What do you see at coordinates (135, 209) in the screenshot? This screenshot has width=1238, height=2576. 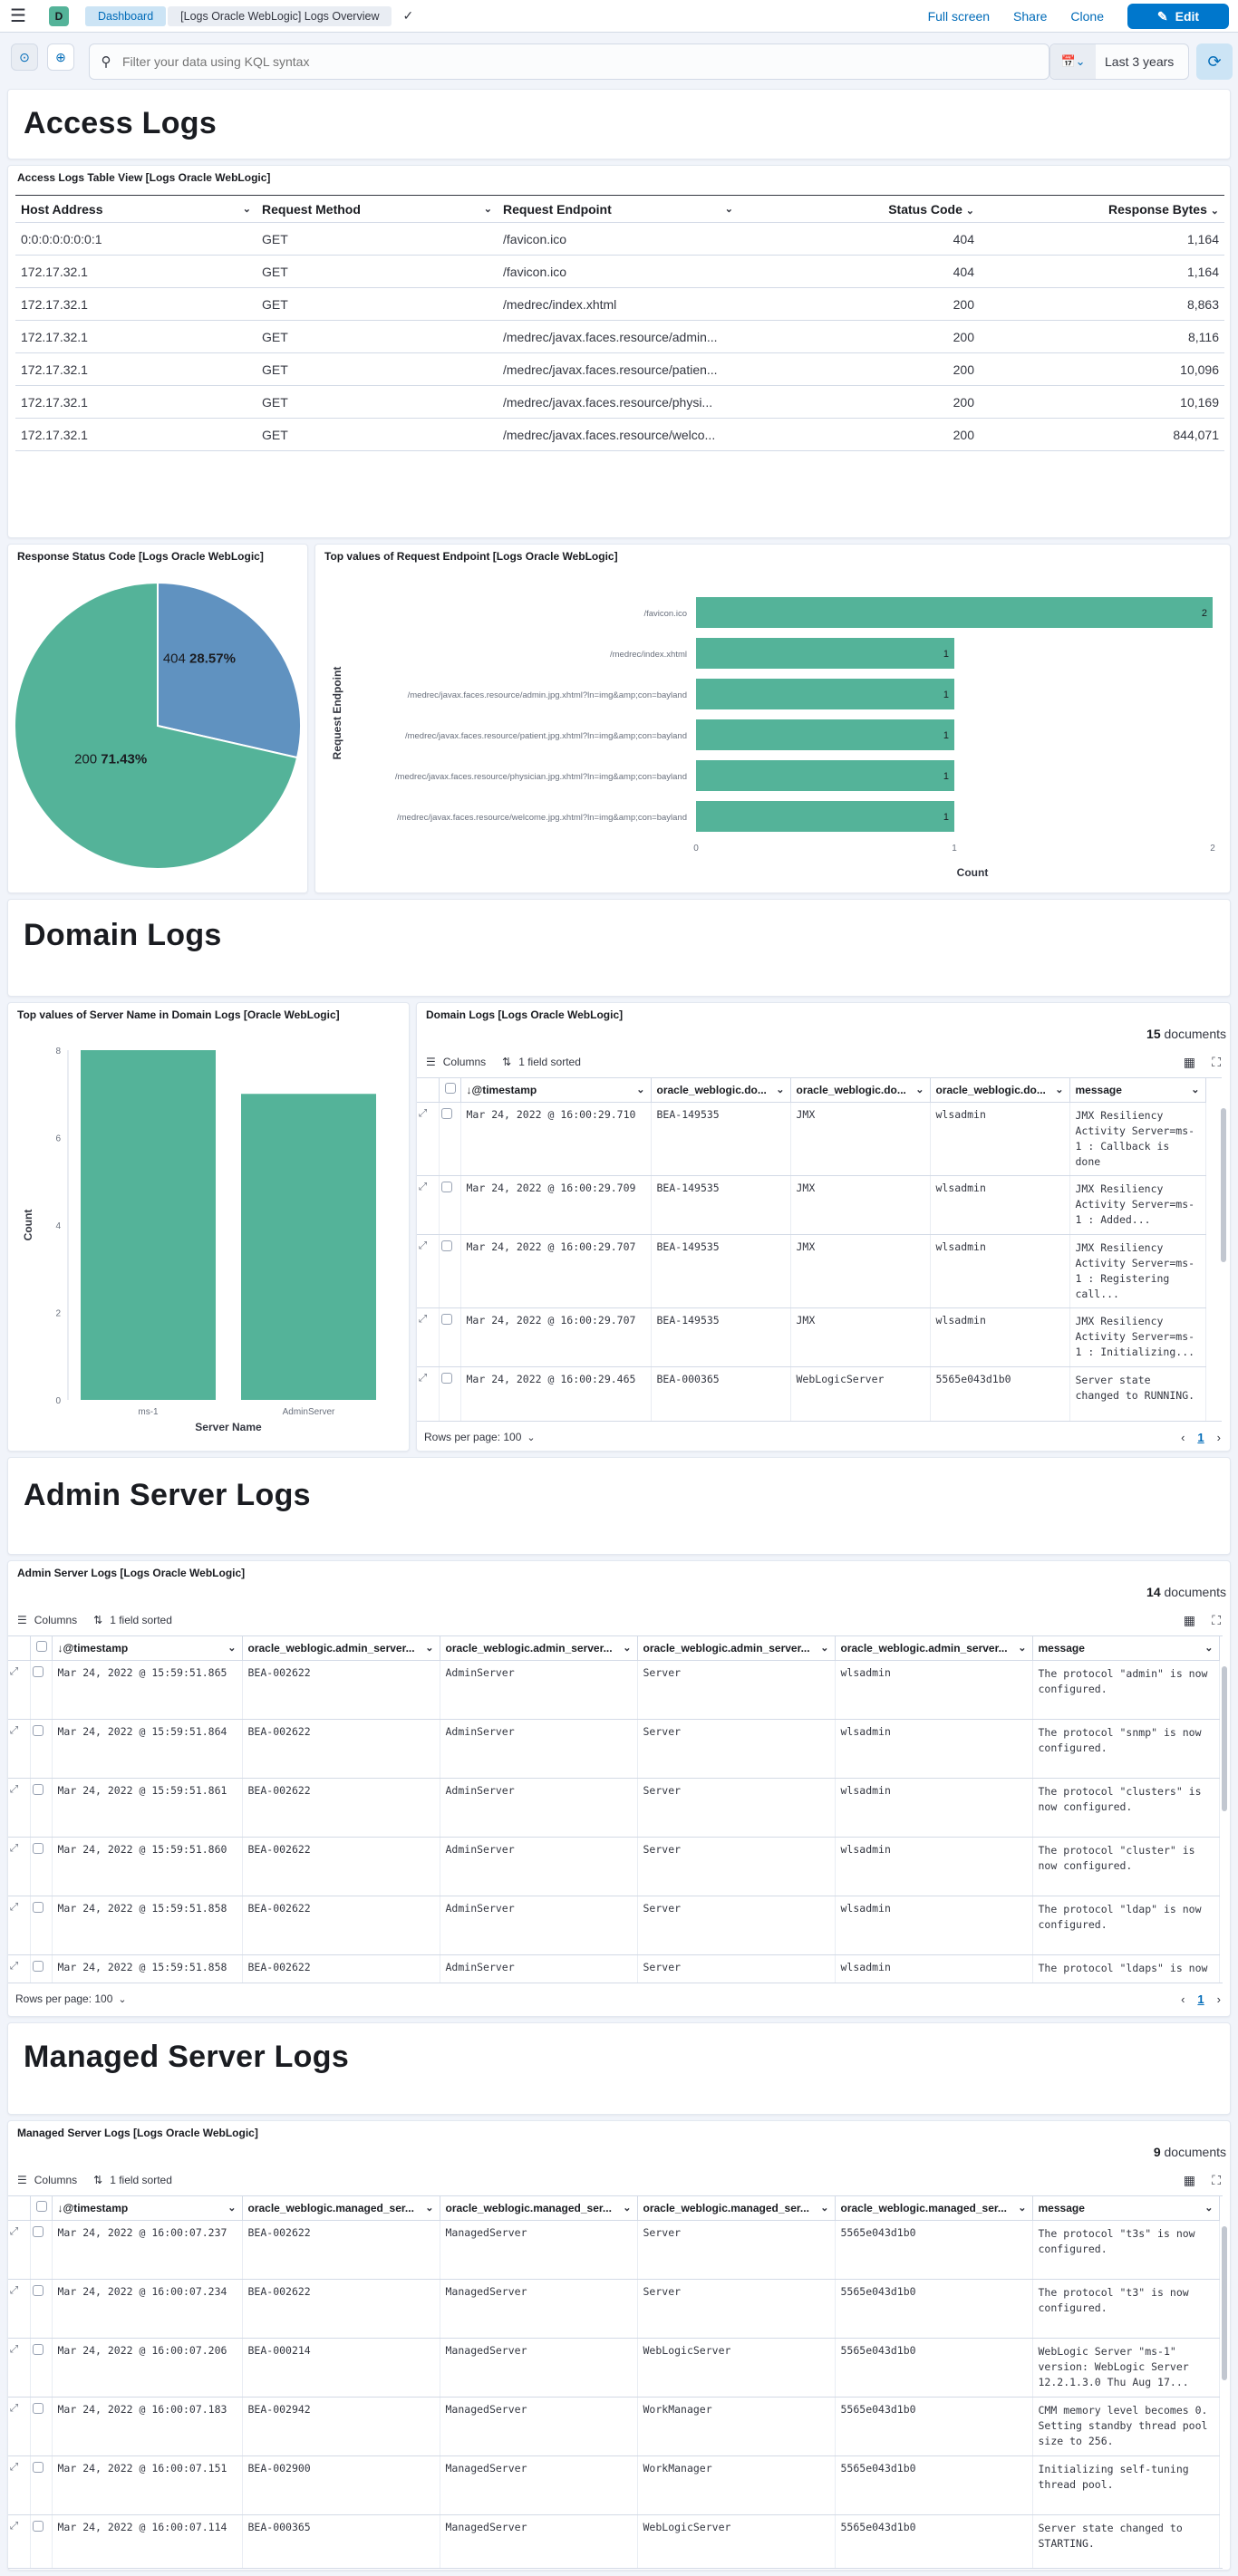 I see `column-header: Host Address ⌄` at bounding box center [135, 209].